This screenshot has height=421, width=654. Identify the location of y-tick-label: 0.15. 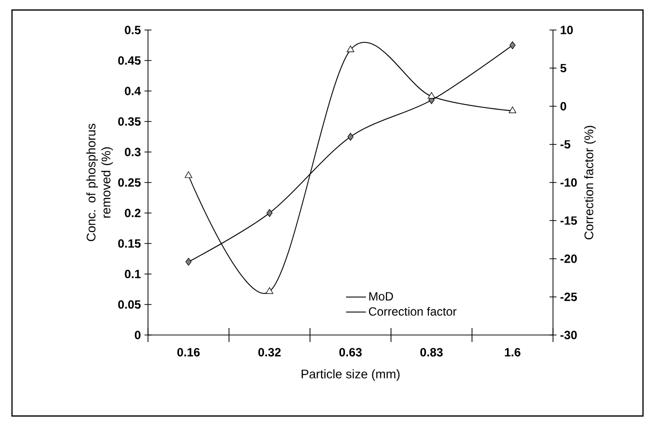
(129, 243).